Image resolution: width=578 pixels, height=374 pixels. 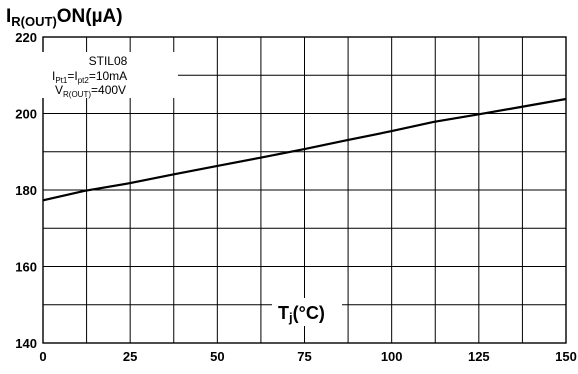 I want to click on y-tick-label: 140, so click(x=26, y=343).